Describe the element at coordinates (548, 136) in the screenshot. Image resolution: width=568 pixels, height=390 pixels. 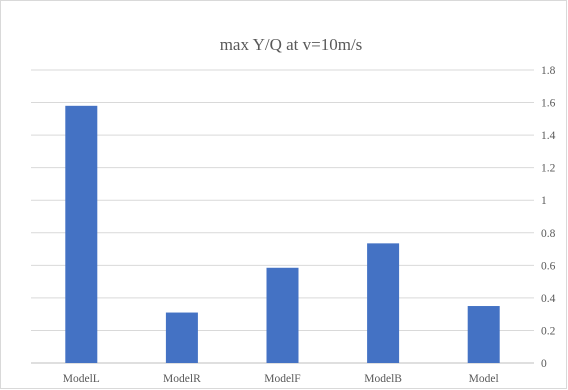
I see `y-tick-label: 1.4` at that location.